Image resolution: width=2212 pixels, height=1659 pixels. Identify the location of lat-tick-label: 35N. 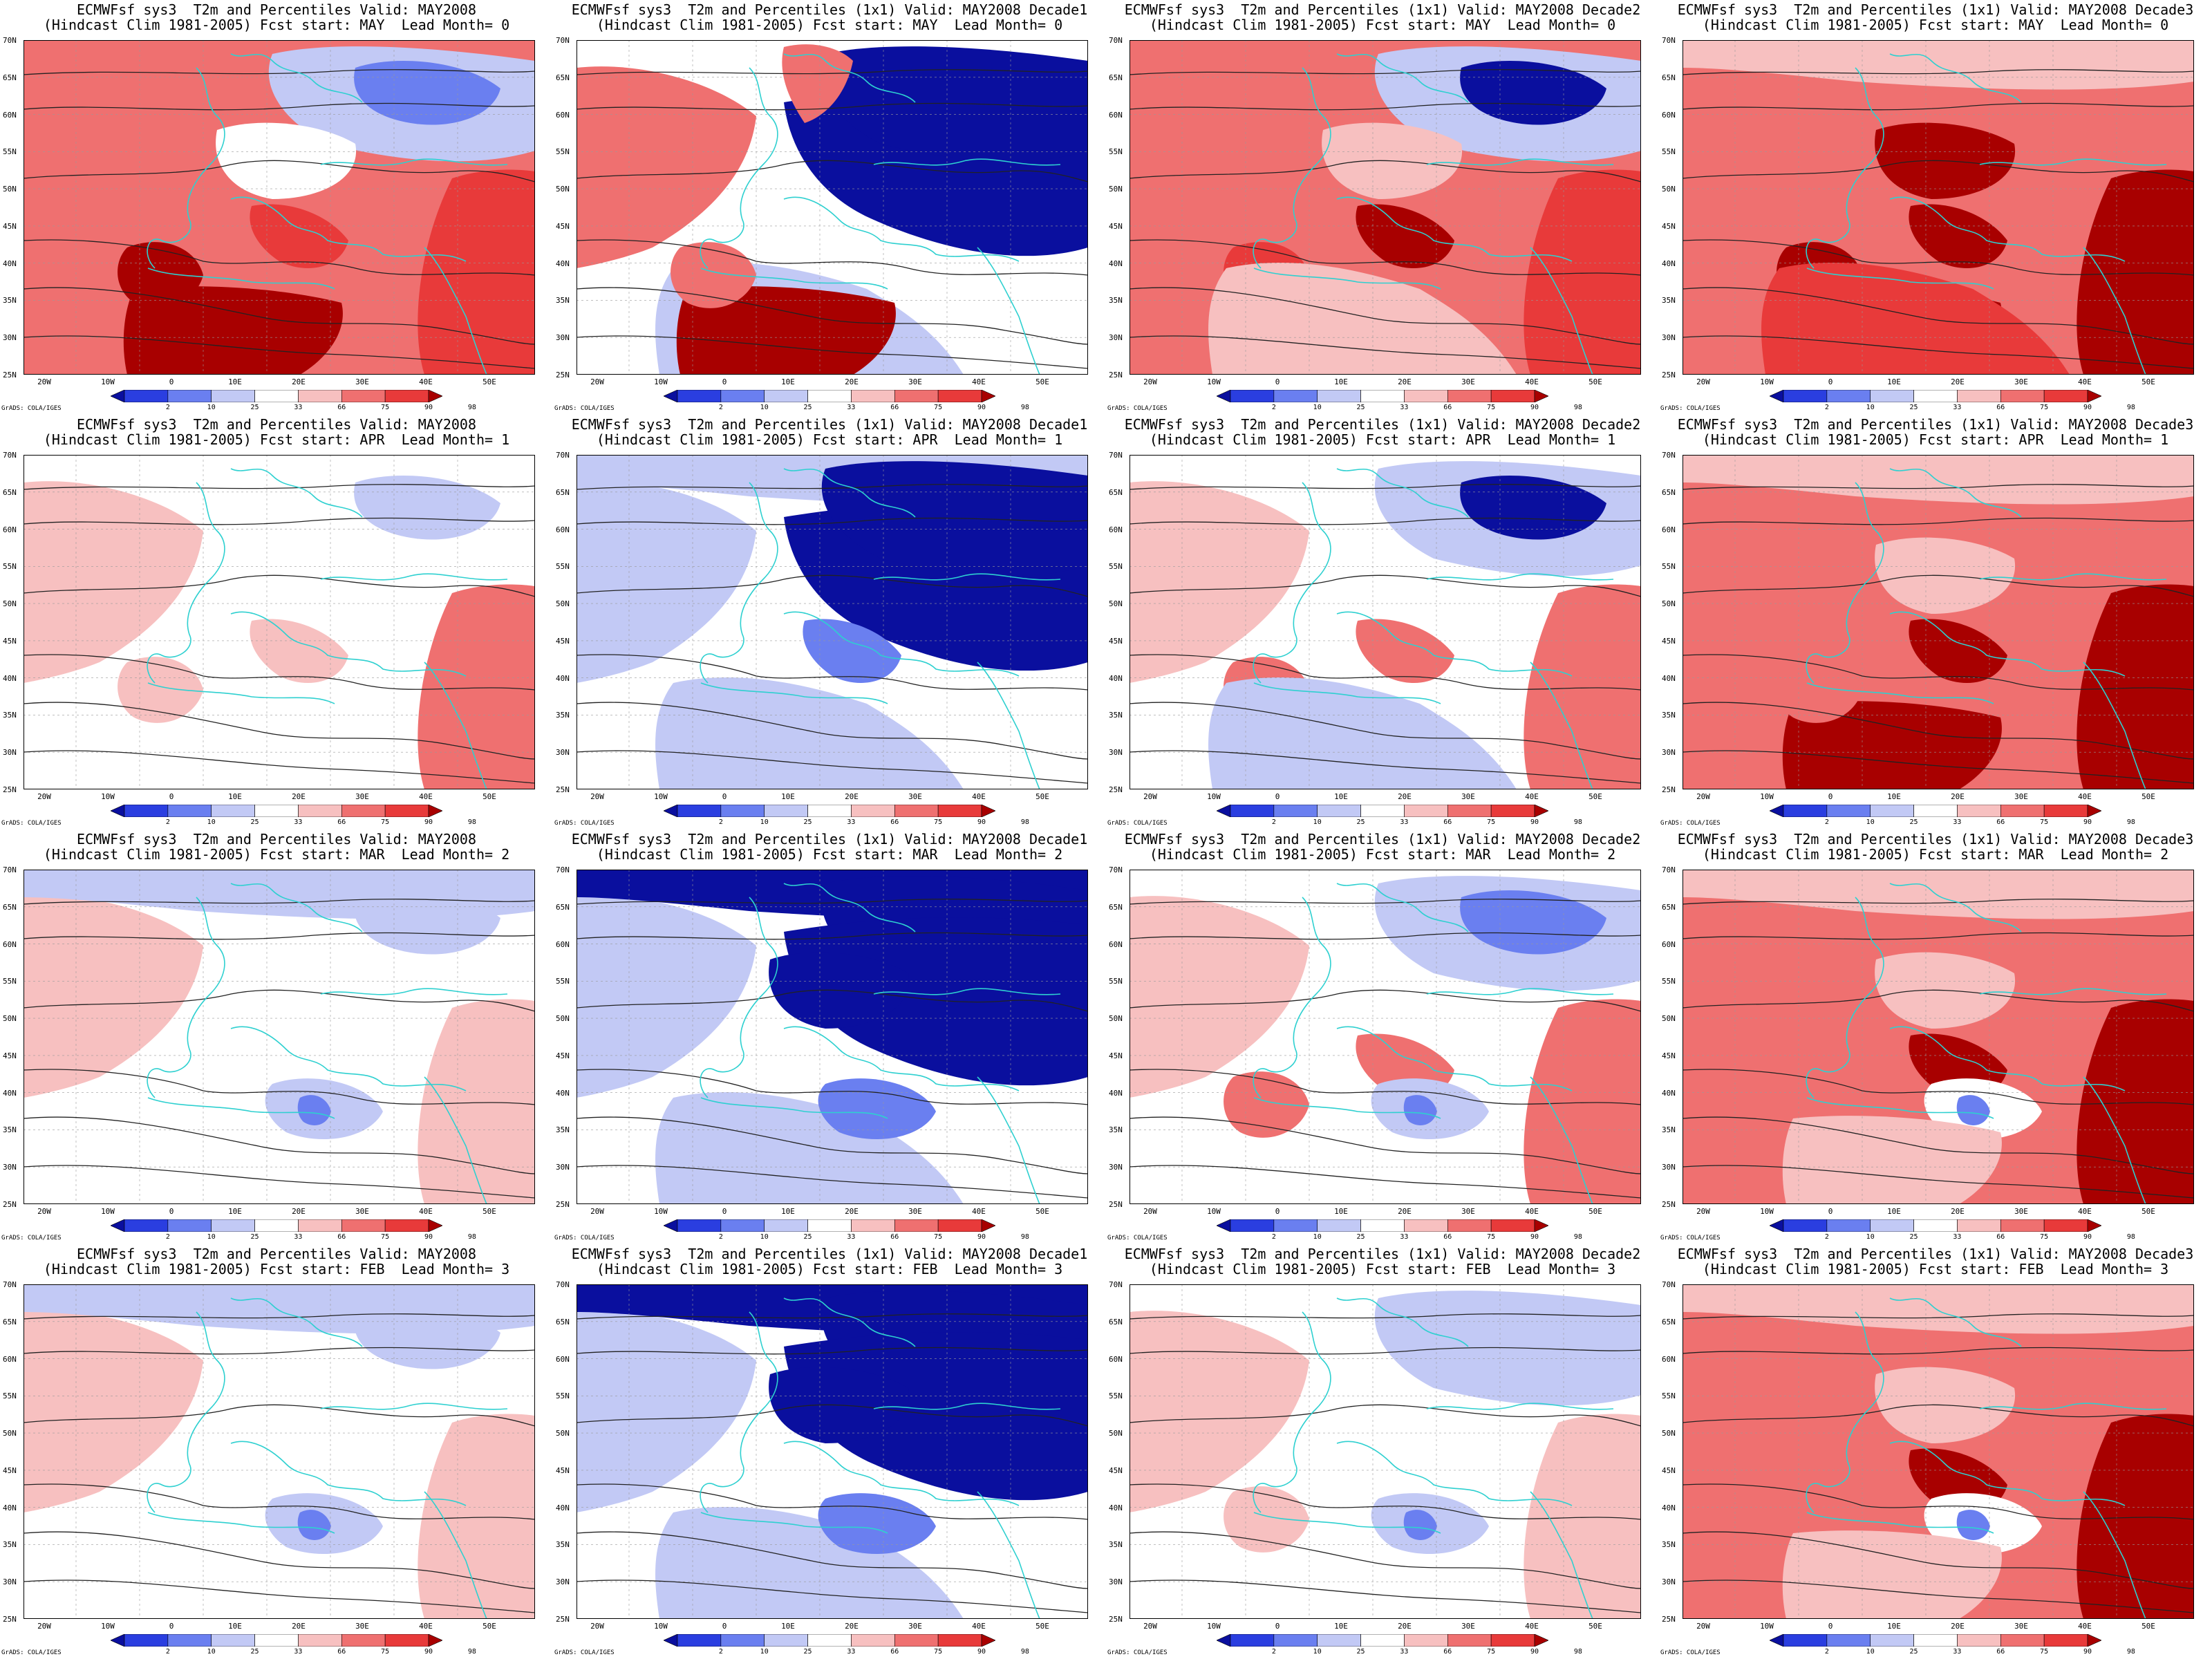
(563, 301).